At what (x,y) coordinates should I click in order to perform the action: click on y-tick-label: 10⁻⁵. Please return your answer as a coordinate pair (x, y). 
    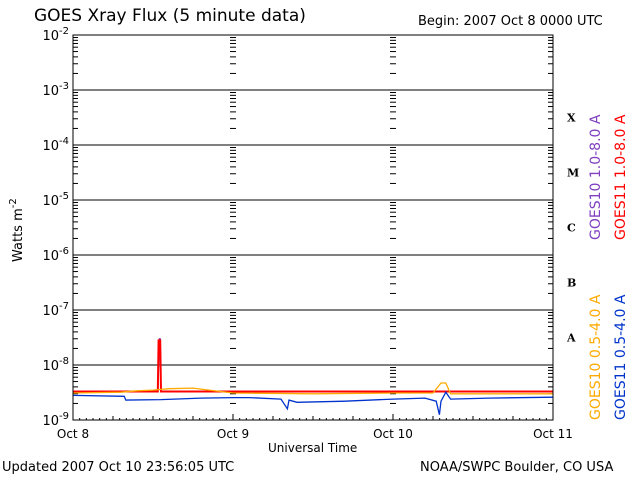
    Looking at the image, I should click on (55, 200).